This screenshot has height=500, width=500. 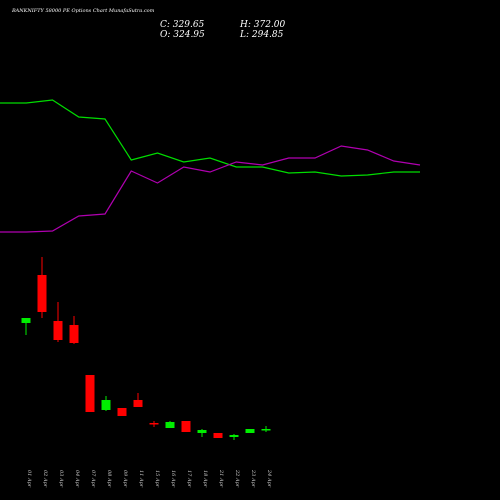 I want to click on x-tick-label: 08 Apr, so click(x=109, y=479).